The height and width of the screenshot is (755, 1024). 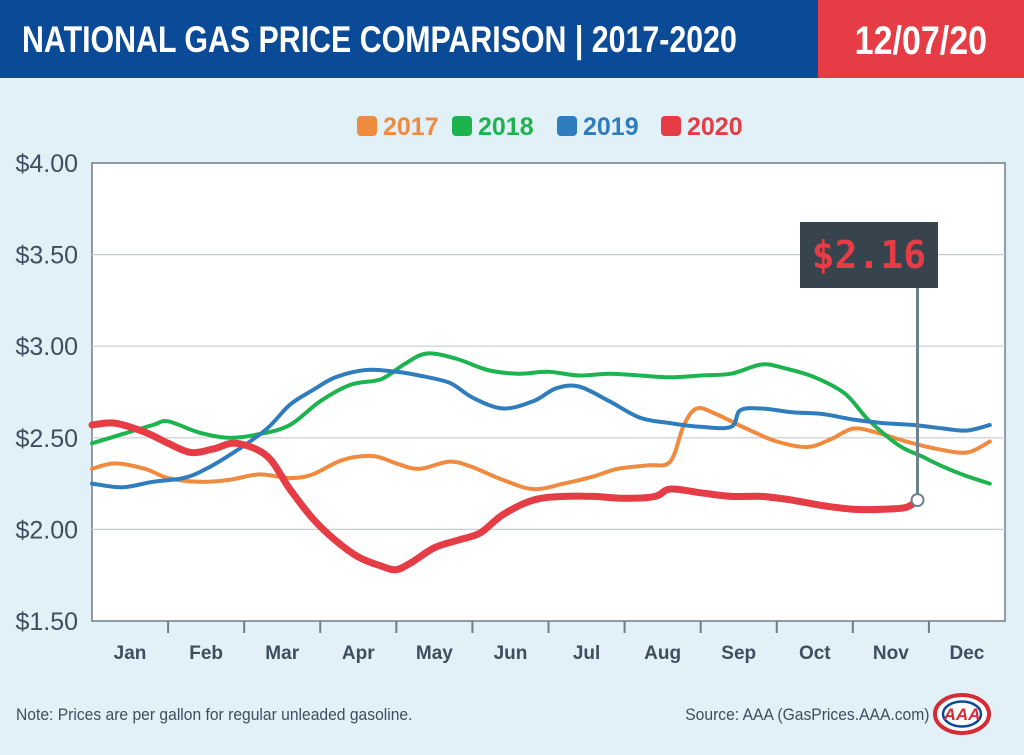 What do you see at coordinates (46, 530) in the screenshot?
I see `y-tick-label: $2.00` at bounding box center [46, 530].